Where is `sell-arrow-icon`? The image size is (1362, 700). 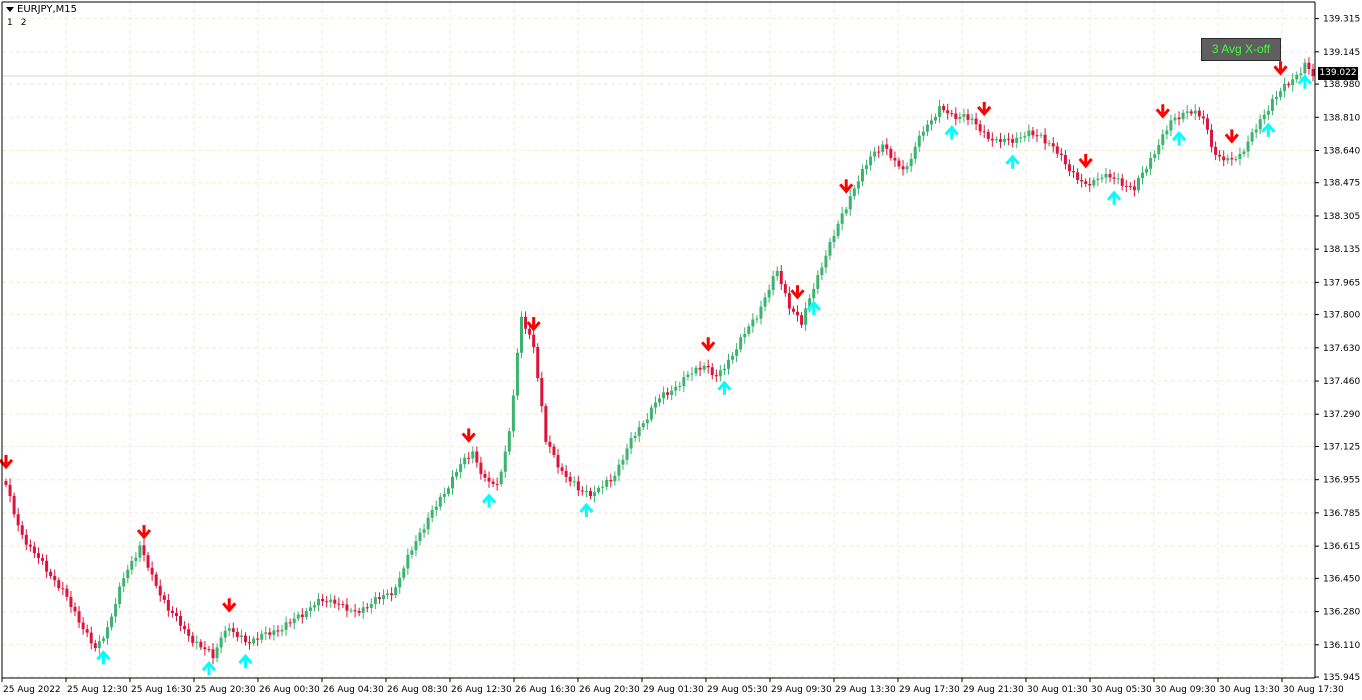
sell-arrow-icon is located at coordinates (1231, 136).